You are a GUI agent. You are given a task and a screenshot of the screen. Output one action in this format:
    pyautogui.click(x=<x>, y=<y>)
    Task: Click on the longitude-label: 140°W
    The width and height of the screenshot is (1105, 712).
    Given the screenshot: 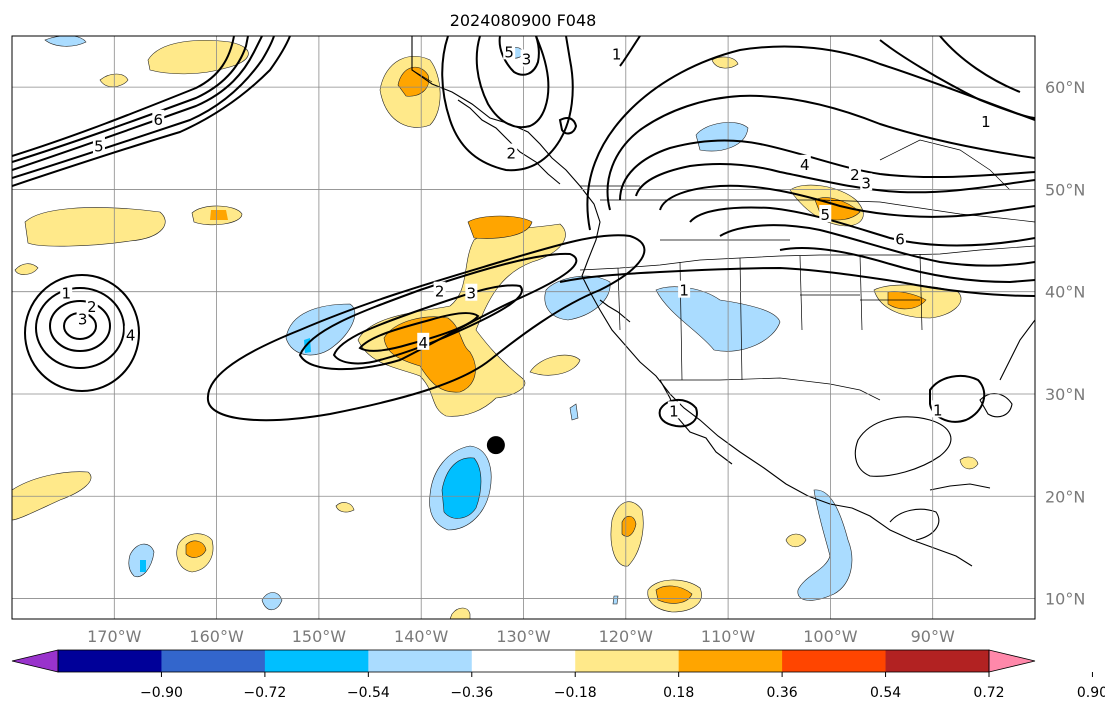 What is the action you would take?
    pyautogui.click(x=421, y=636)
    